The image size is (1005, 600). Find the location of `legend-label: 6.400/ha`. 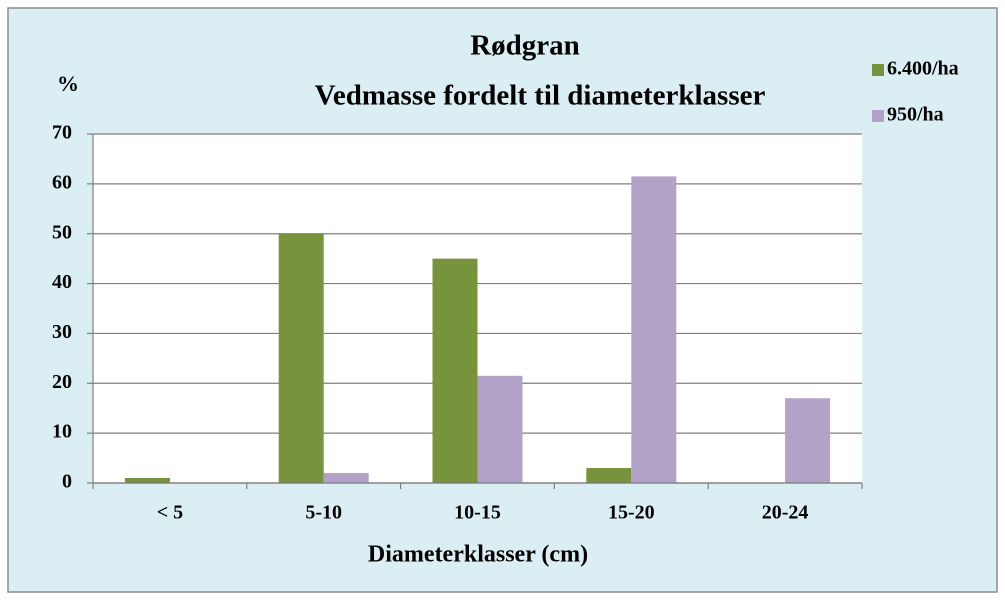

legend-label: 6.400/ha is located at coordinates (923, 69).